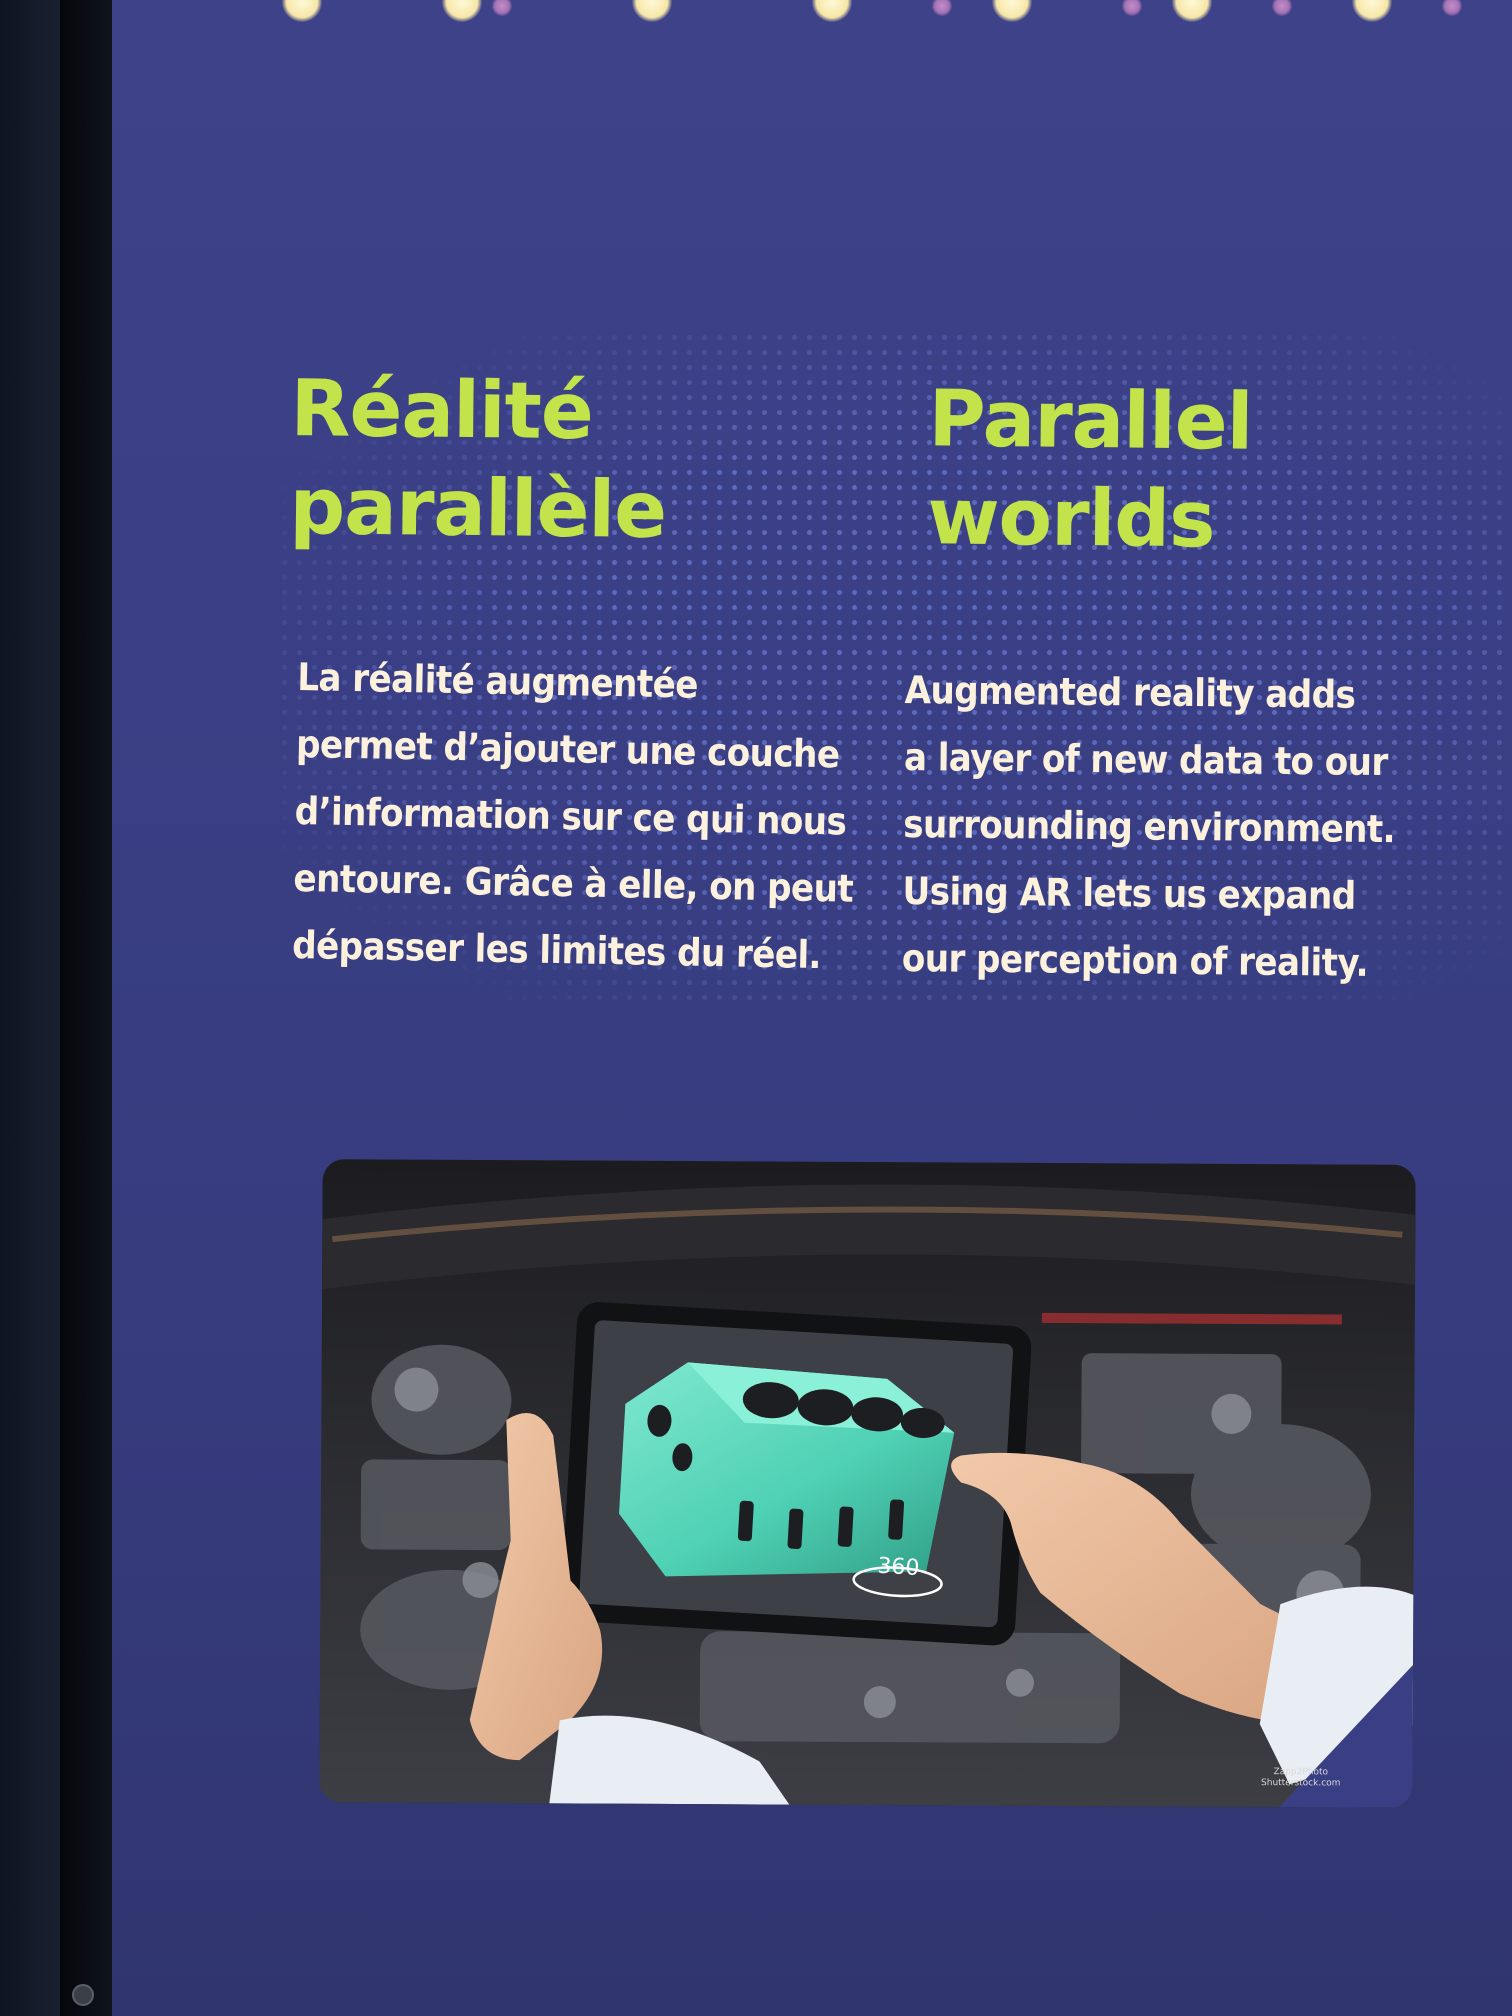 Image resolution: width=1512 pixels, height=2016 pixels. What do you see at coordinates (567, 749) in the screenshot?
I see `french-line: permet d’ajouter une couche` at bounding box center [567, 749].